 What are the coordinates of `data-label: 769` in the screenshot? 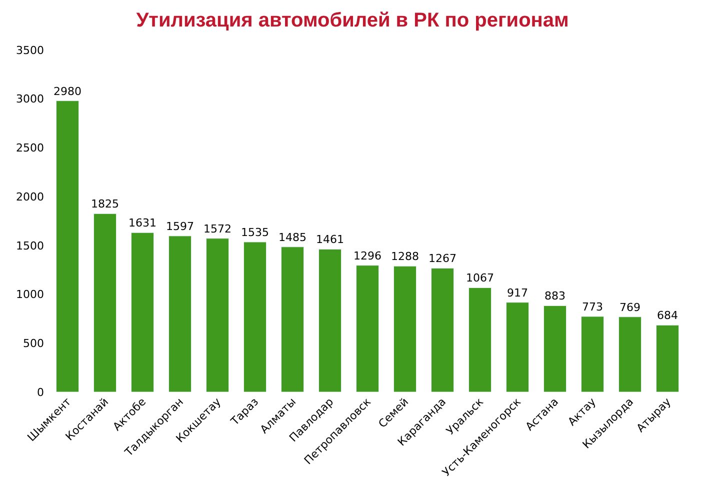 It's located at (630, 307).